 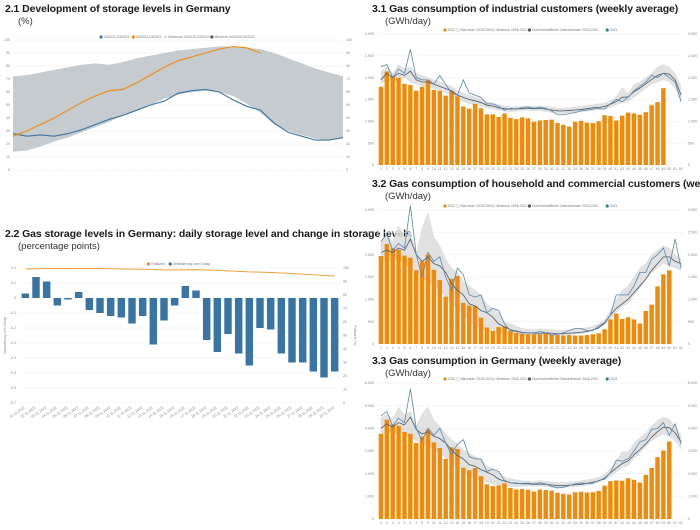 I want to click on y-tick-label-right: 60, so click(x=348, y=92).